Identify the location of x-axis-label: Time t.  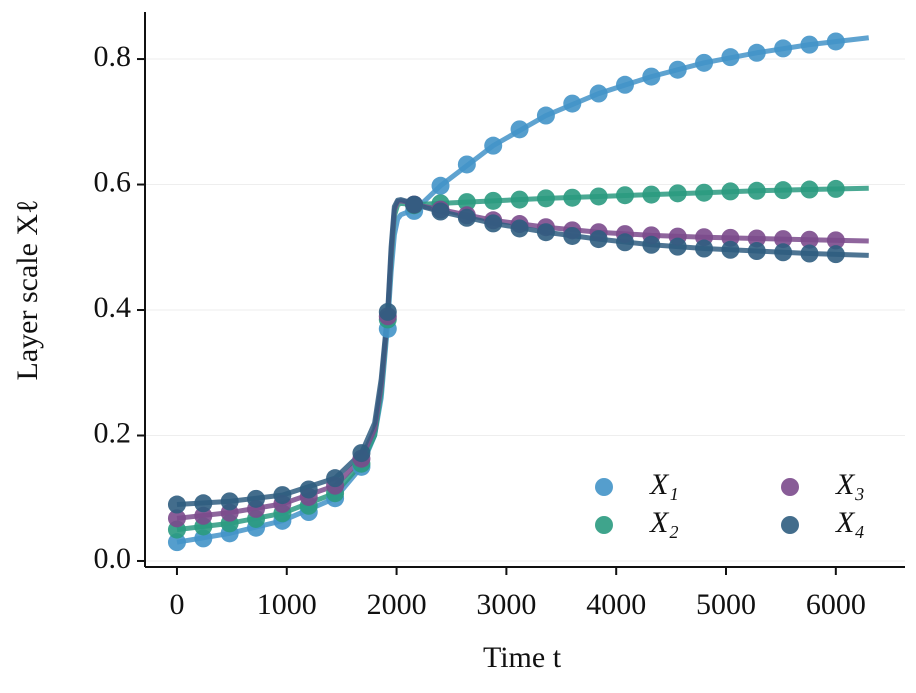
(522, 657).